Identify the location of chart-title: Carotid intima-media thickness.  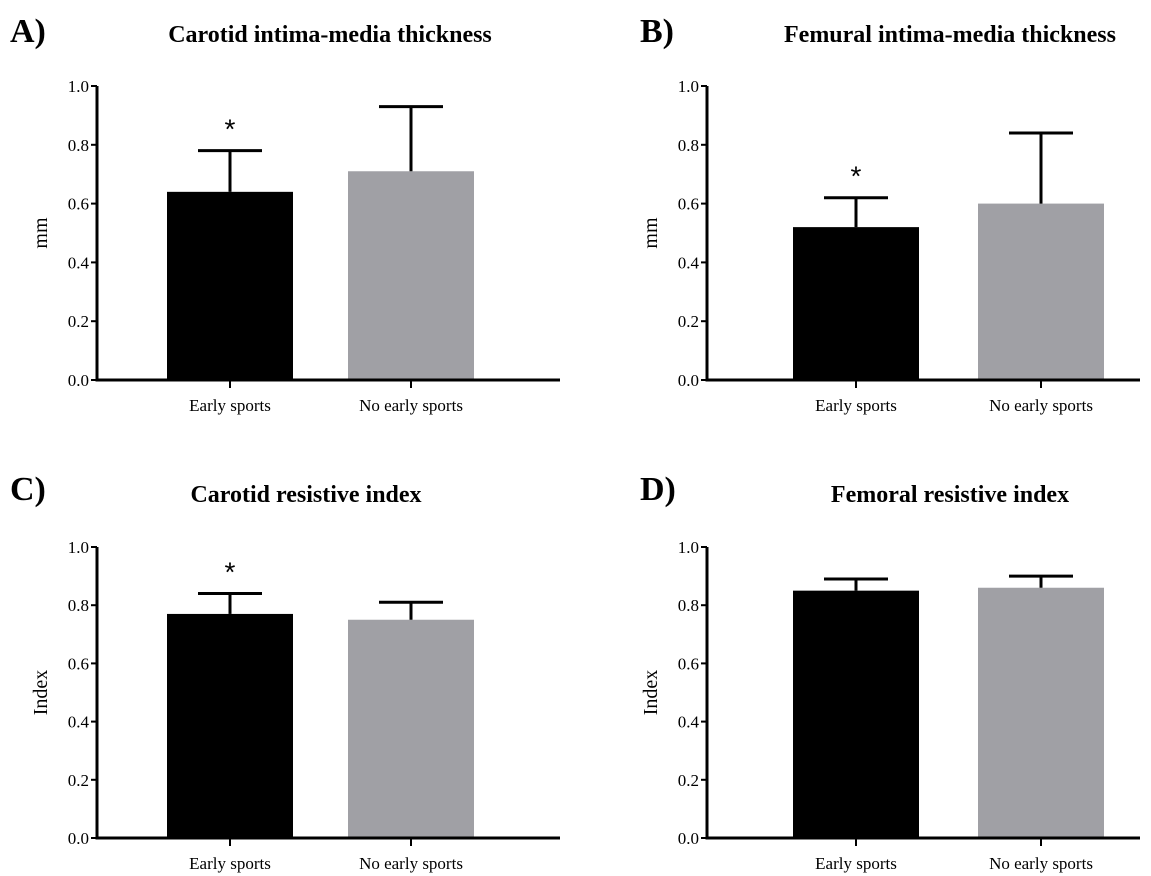
(330, 35).